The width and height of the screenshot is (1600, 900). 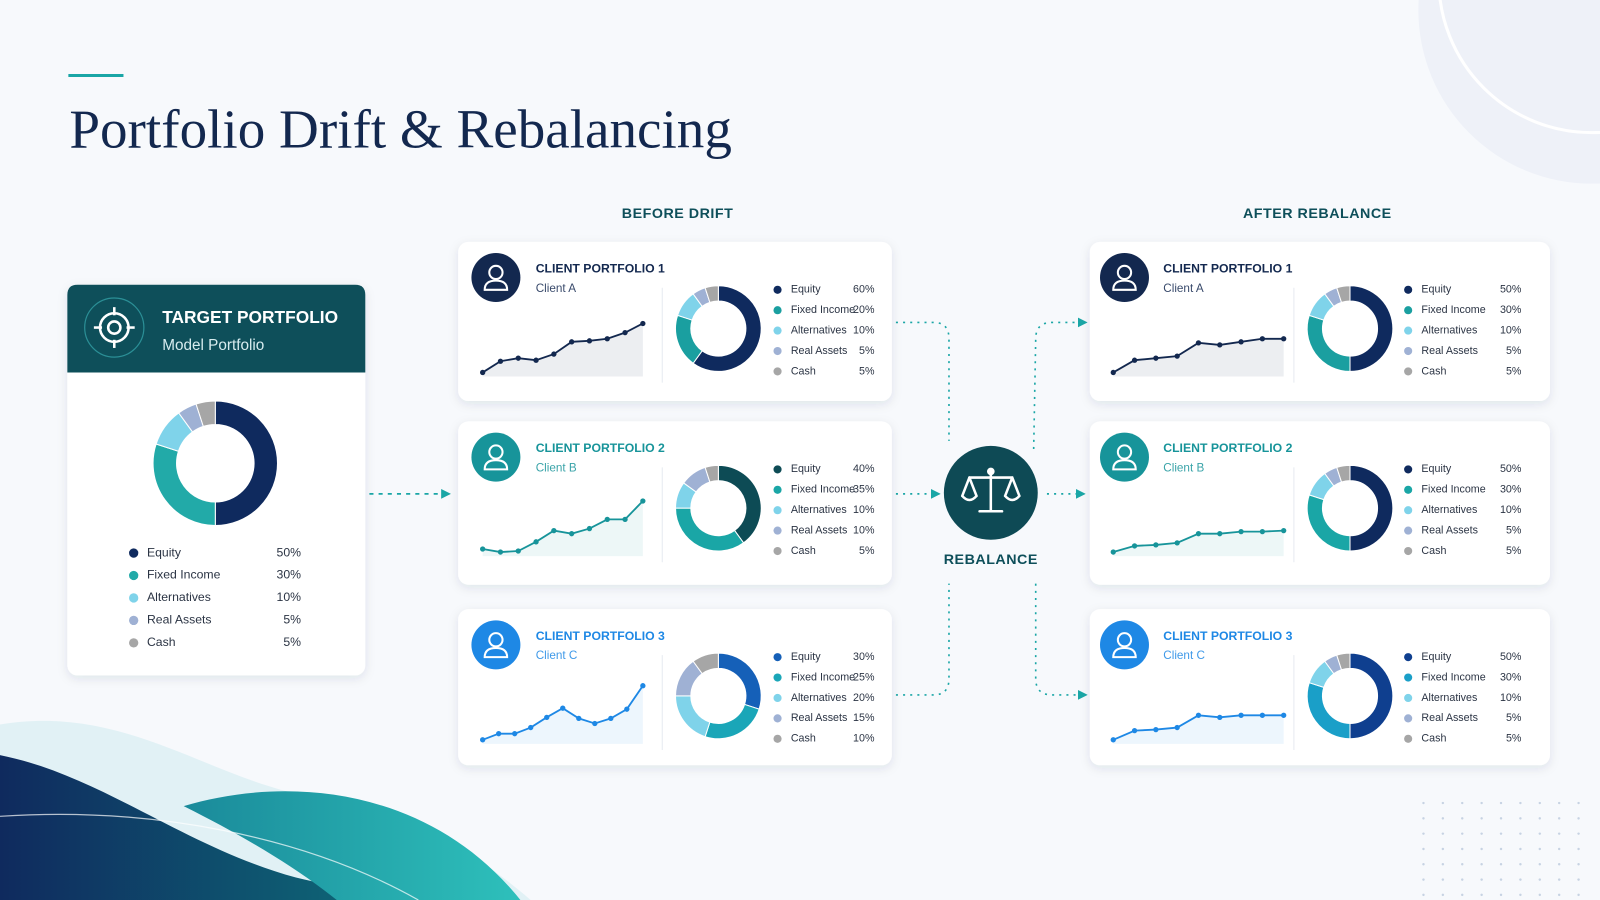 What do you see at coordinates (600, 636) in the screenshot?
I see `card-title: CLIENT PORTFOLIO 3` at bounding box center [600, 636].